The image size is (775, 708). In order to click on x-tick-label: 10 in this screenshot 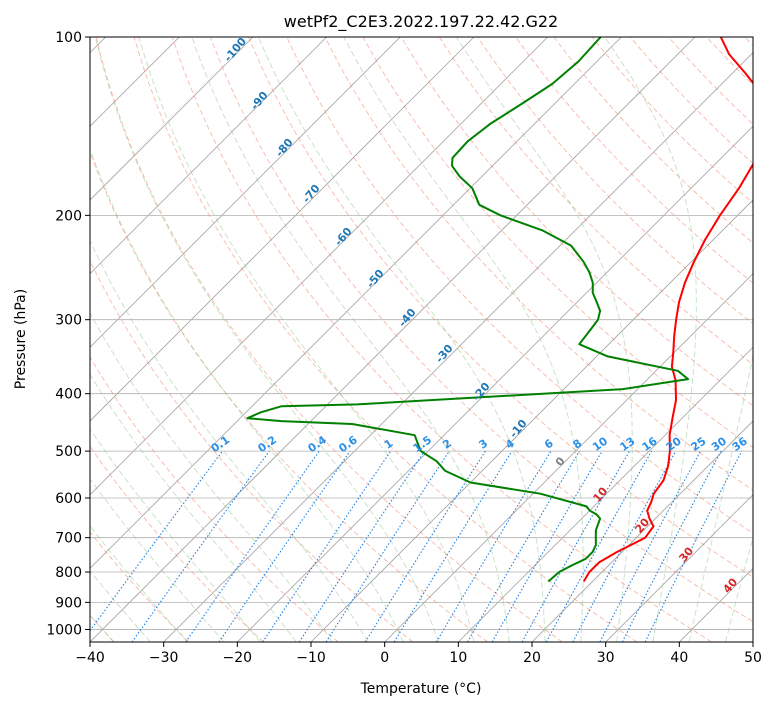, I will do `click(458, 658)`.